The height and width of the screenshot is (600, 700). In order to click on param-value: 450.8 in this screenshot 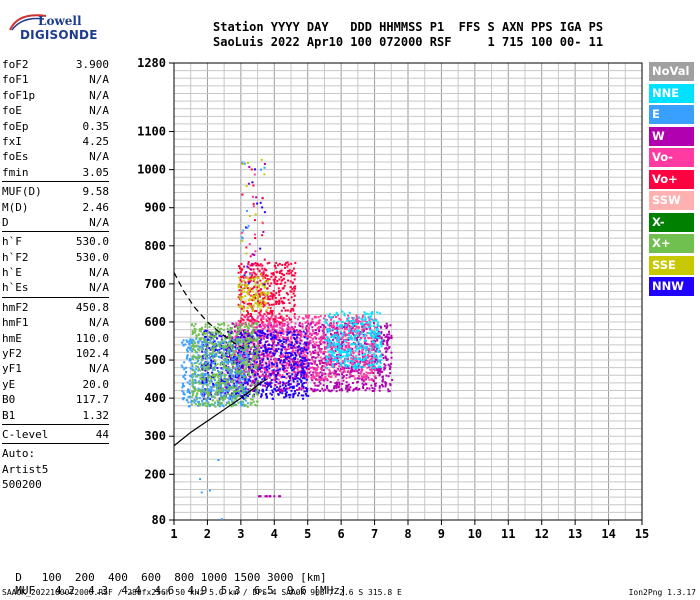, I will do `click(92, 307)`.